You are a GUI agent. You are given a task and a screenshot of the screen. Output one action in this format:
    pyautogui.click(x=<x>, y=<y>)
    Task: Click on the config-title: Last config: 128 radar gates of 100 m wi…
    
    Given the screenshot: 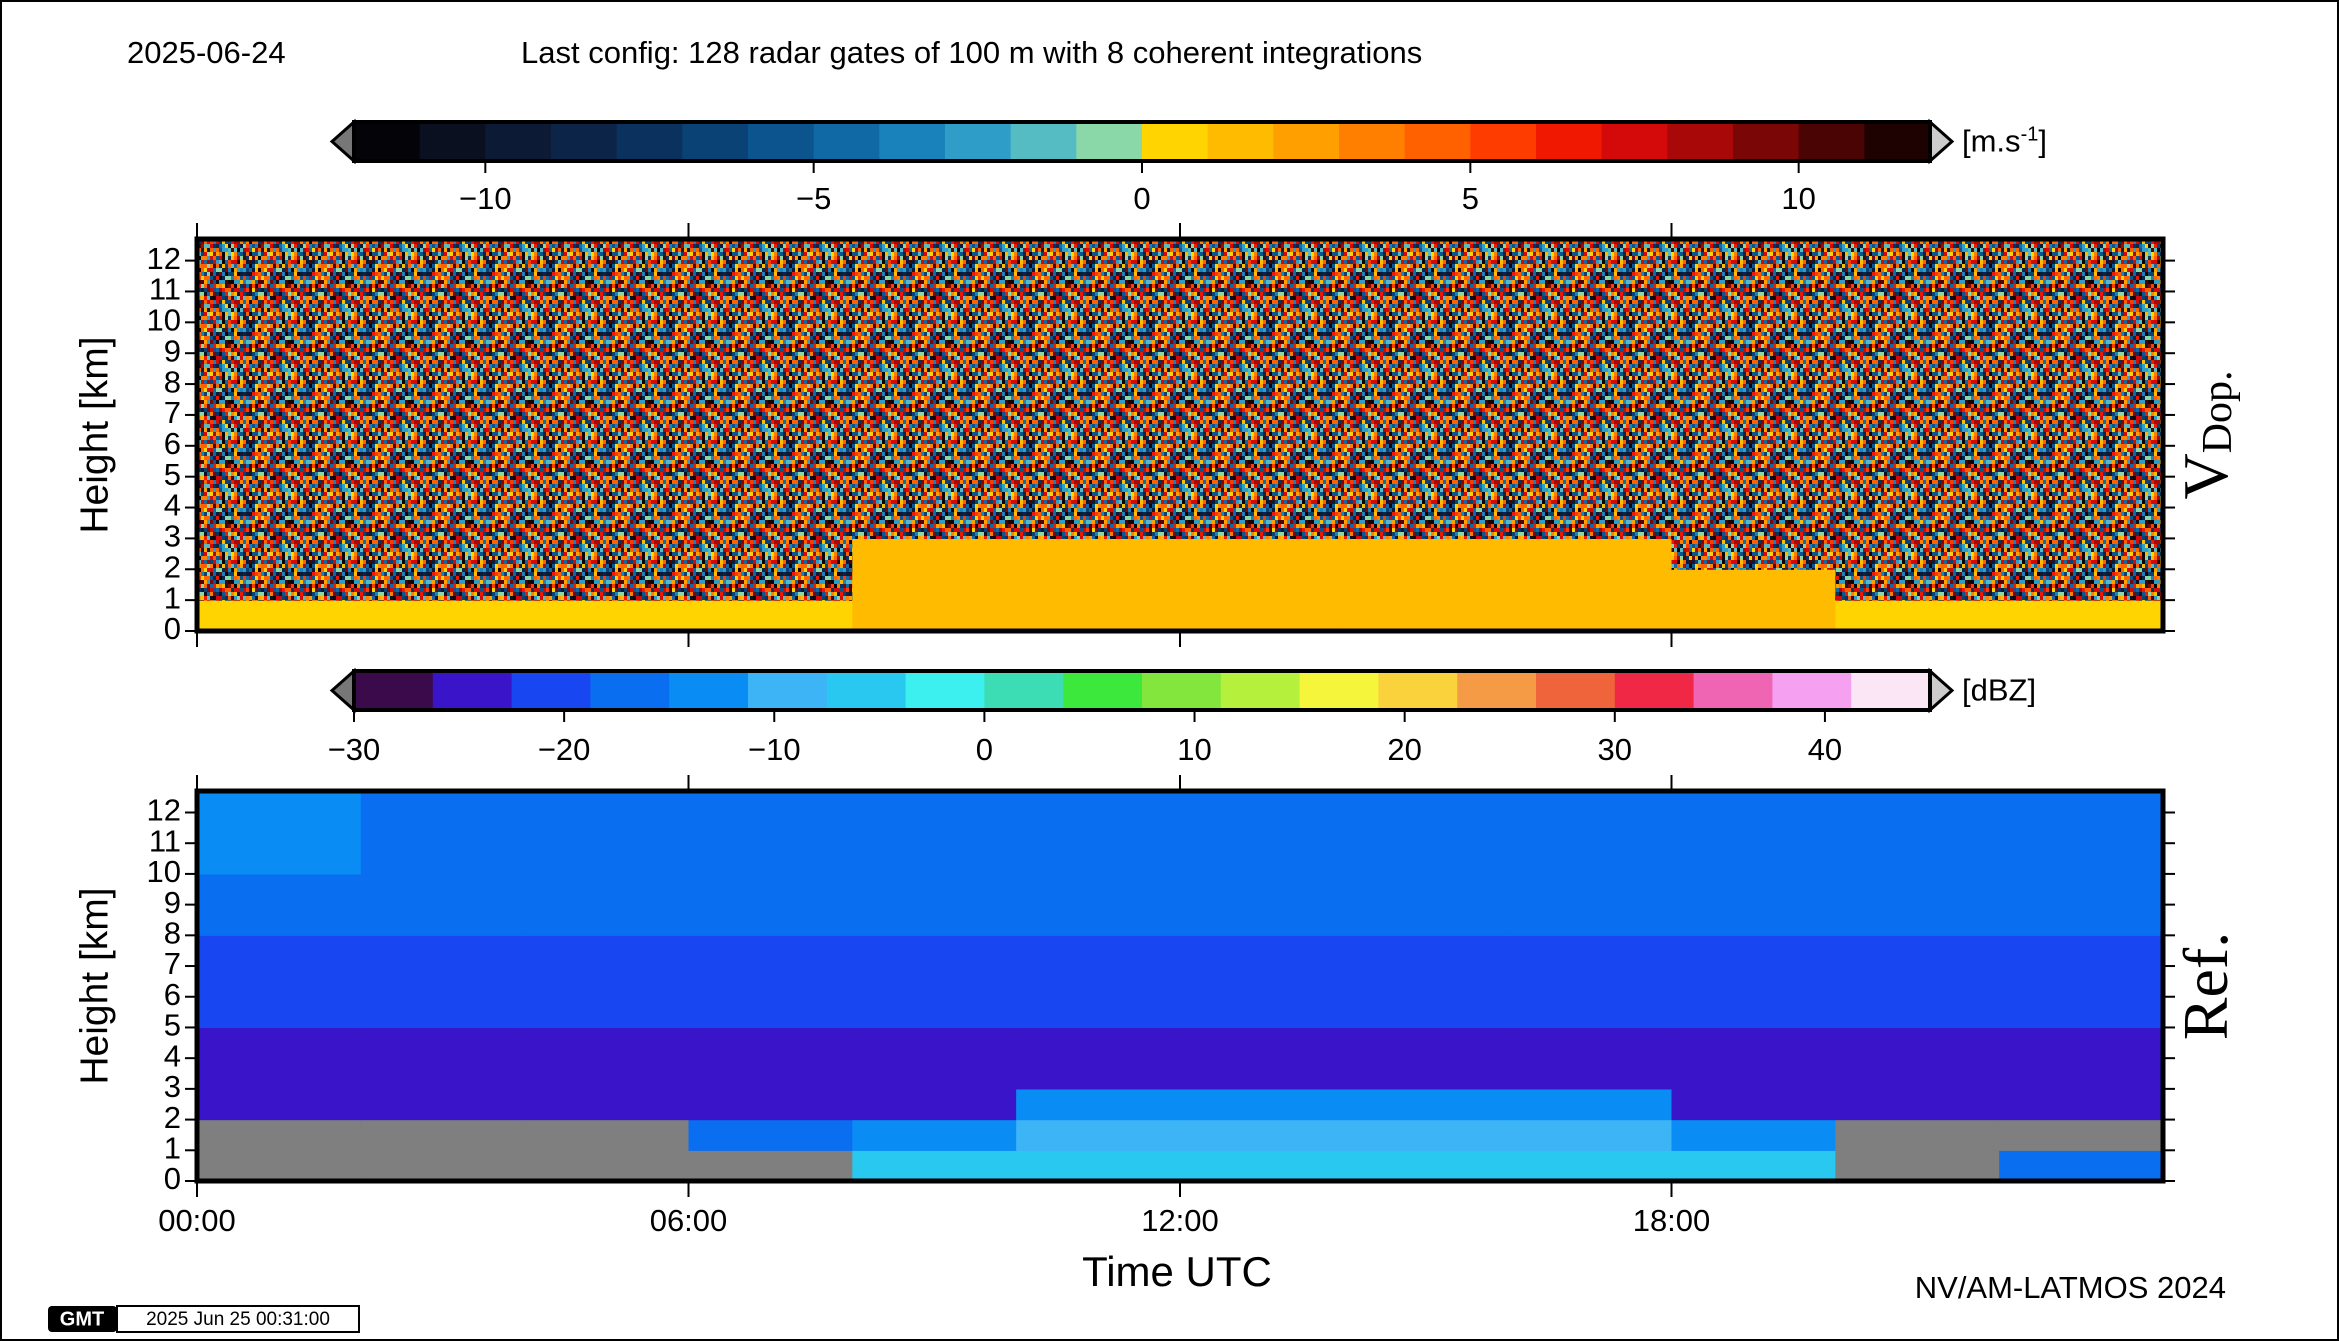 What is the action you would take?
    pyautogui.click(x=971, y=52)
    